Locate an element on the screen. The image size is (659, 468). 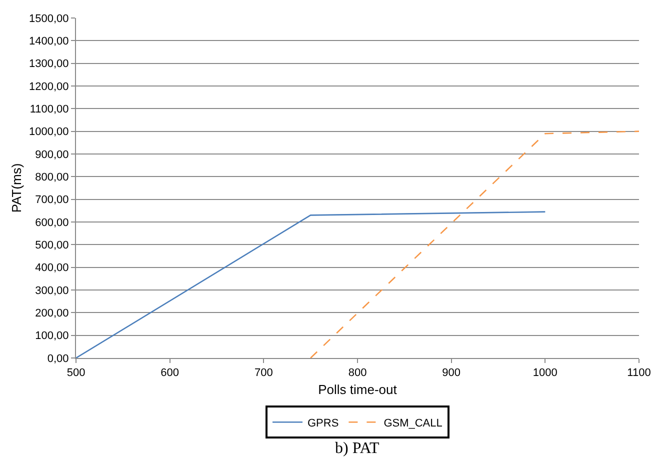
x-tick-label: 800 is located at coordinates (357, 373).